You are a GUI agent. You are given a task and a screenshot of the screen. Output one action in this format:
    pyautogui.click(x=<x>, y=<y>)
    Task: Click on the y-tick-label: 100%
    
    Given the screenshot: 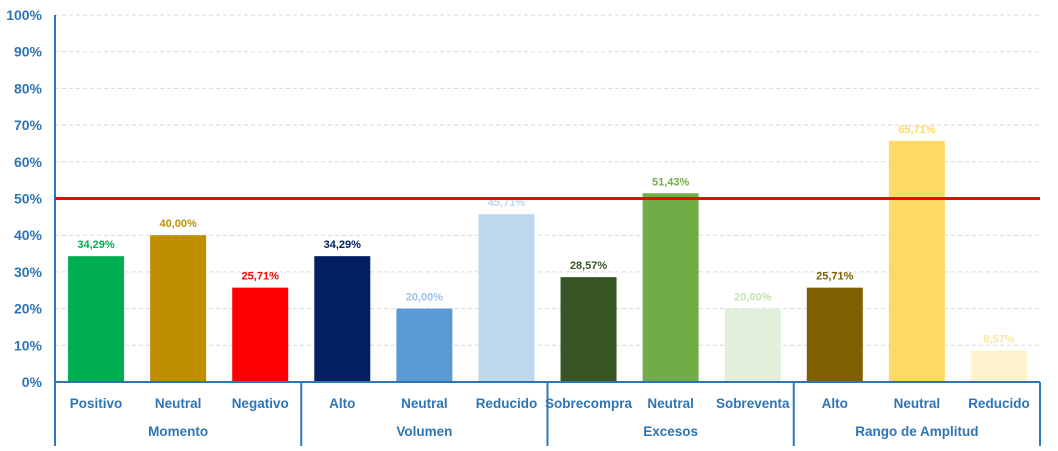 What is the action you would take?
    pyautogui.click(x=24, y=15)
    